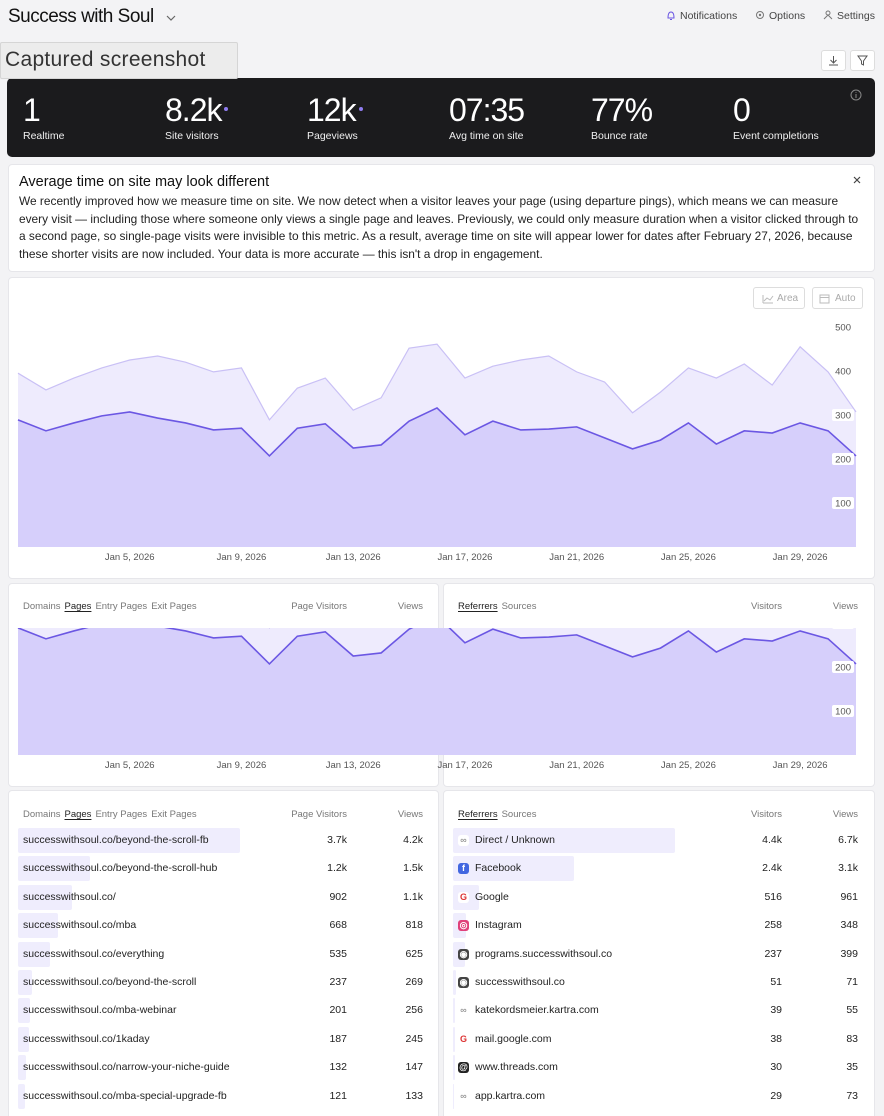  Describe the element at coordinates (32, 110) in the screenshot. I see `stat-value: 1` at that location.